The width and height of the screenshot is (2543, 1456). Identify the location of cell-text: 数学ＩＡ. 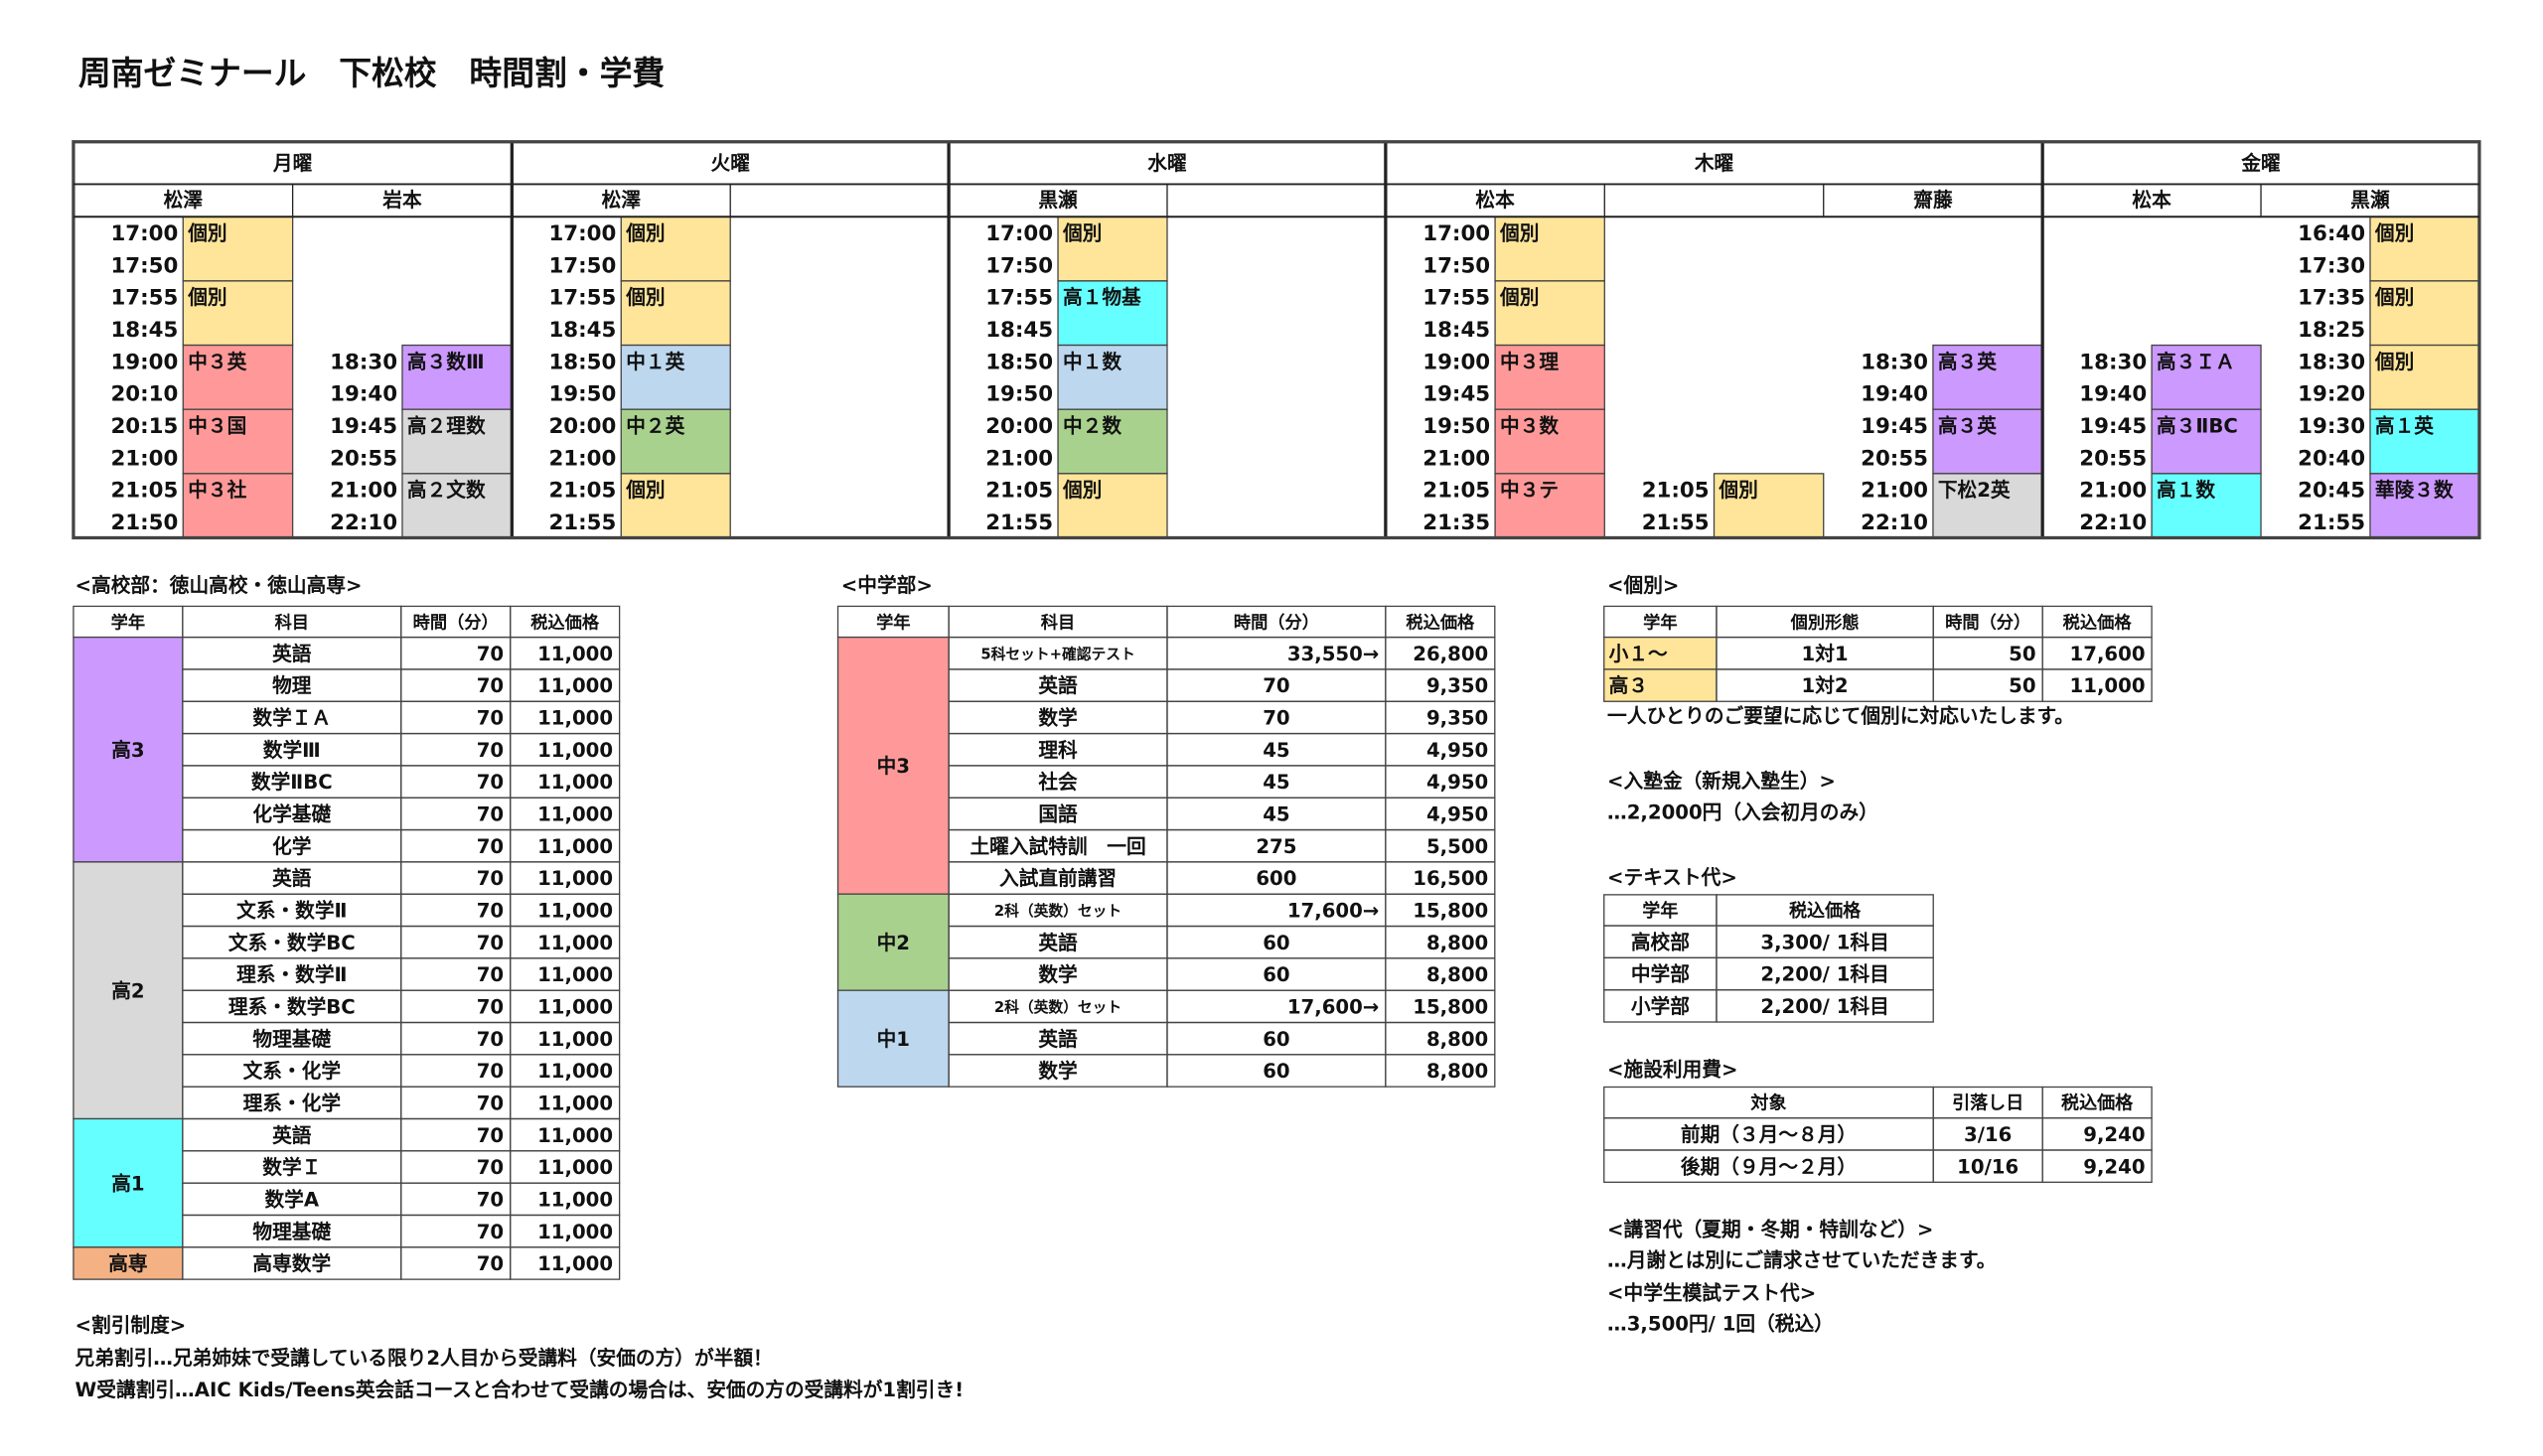
(291, 718).